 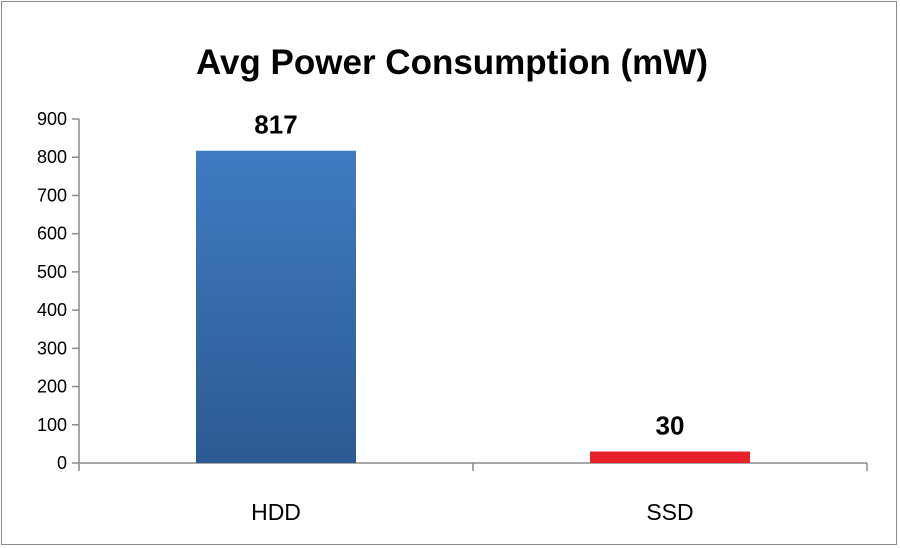 I want to click on y-tick-label: 700, so click(x=52, y=195).